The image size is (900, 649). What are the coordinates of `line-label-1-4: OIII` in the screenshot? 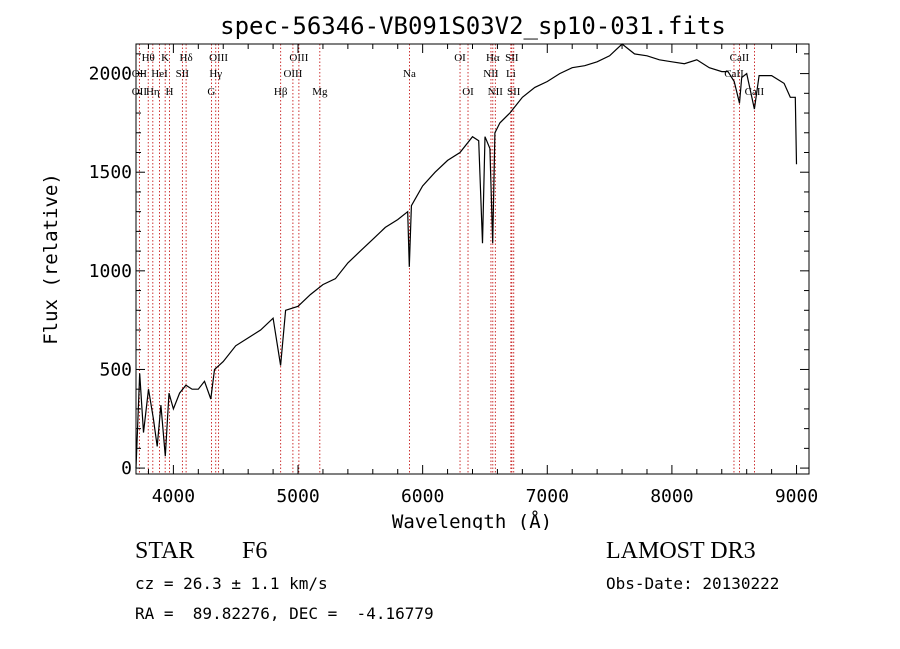 It's located at (292, 74).